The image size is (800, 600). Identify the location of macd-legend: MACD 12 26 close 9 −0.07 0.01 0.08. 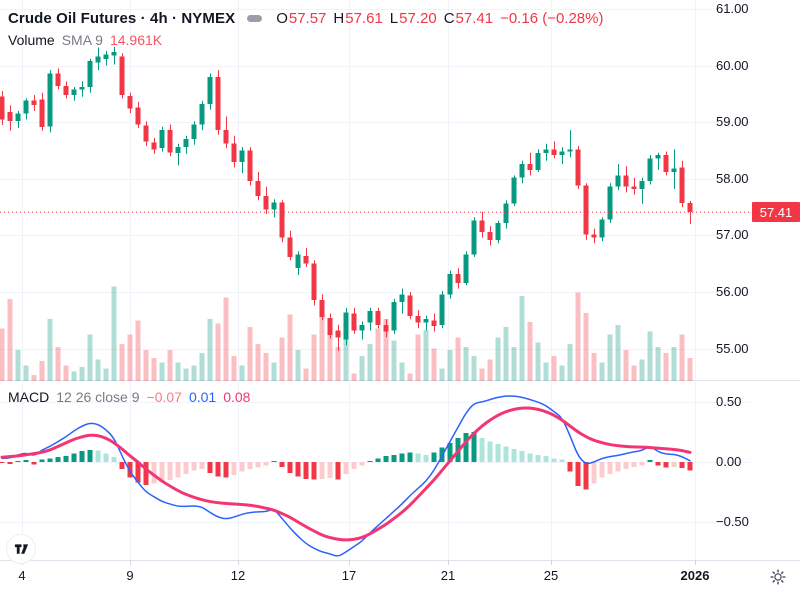
(129, 397).